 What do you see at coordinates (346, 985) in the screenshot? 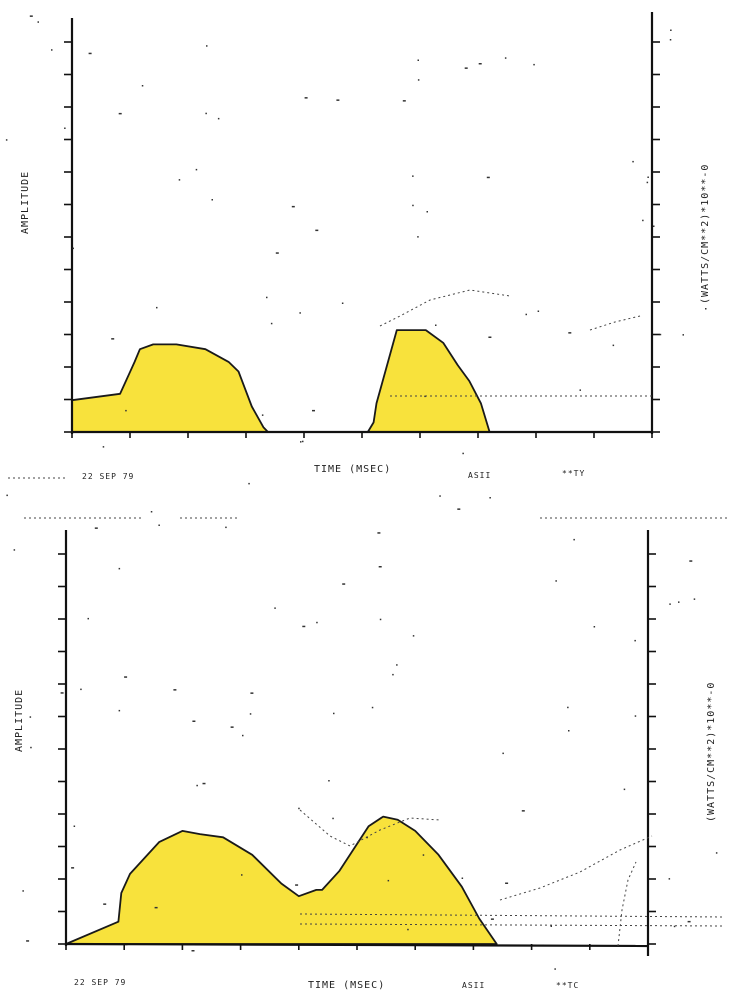
I see `bottom-xlabel: TIME (MSEC)` at bounding box center [346, 985].